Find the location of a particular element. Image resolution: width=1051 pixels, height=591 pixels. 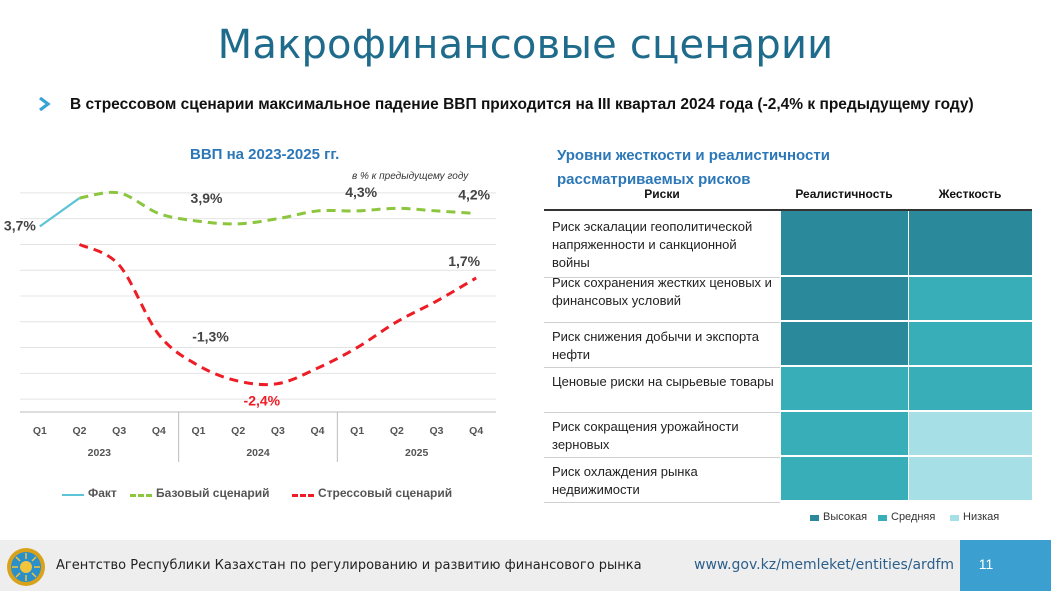

chevron-right-icon is located at coordinates (45, 104).